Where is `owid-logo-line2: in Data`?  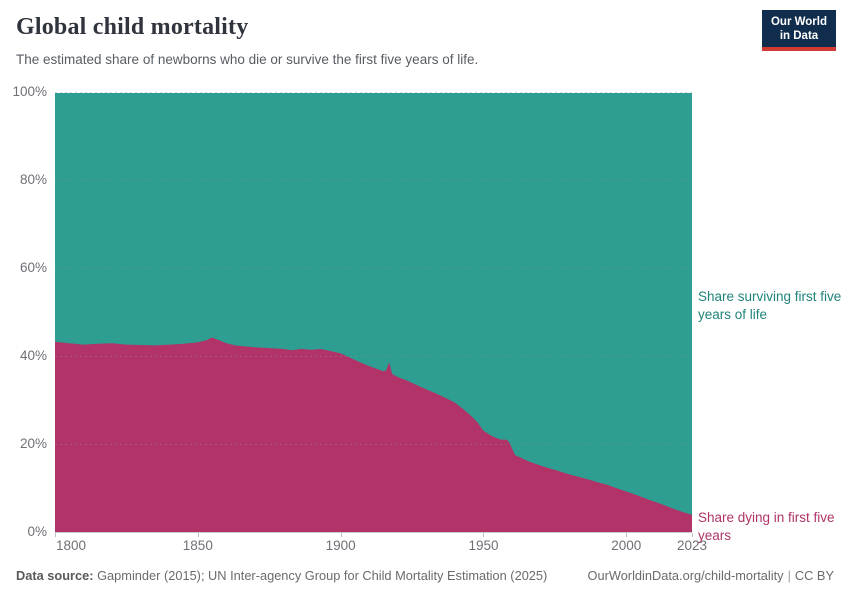 owid-logo-line2: in Data is located at coordinates (799, 36).